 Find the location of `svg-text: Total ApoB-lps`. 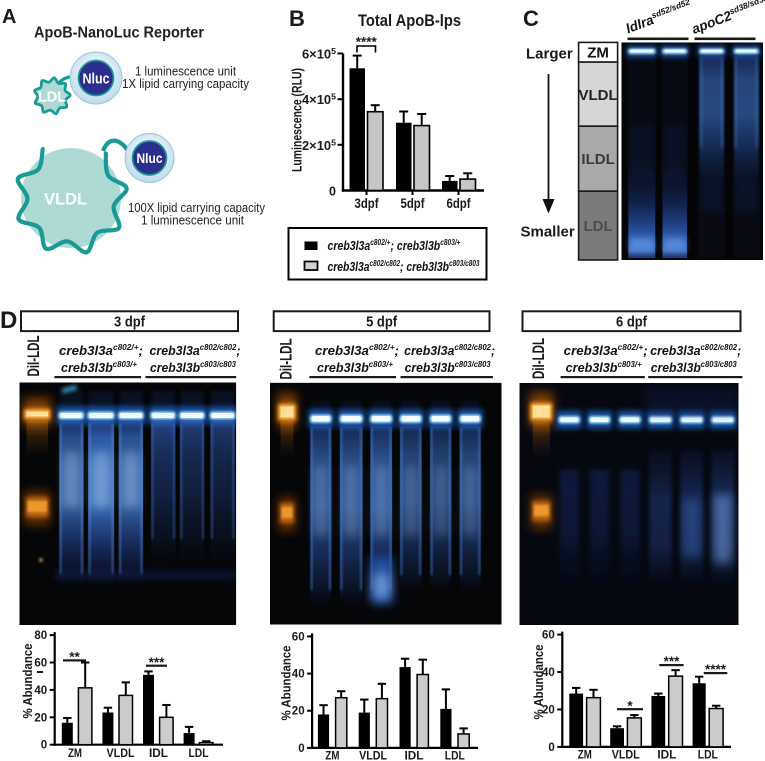

svg-text: Total ApoB-lps is located at coordinates (409, 21).